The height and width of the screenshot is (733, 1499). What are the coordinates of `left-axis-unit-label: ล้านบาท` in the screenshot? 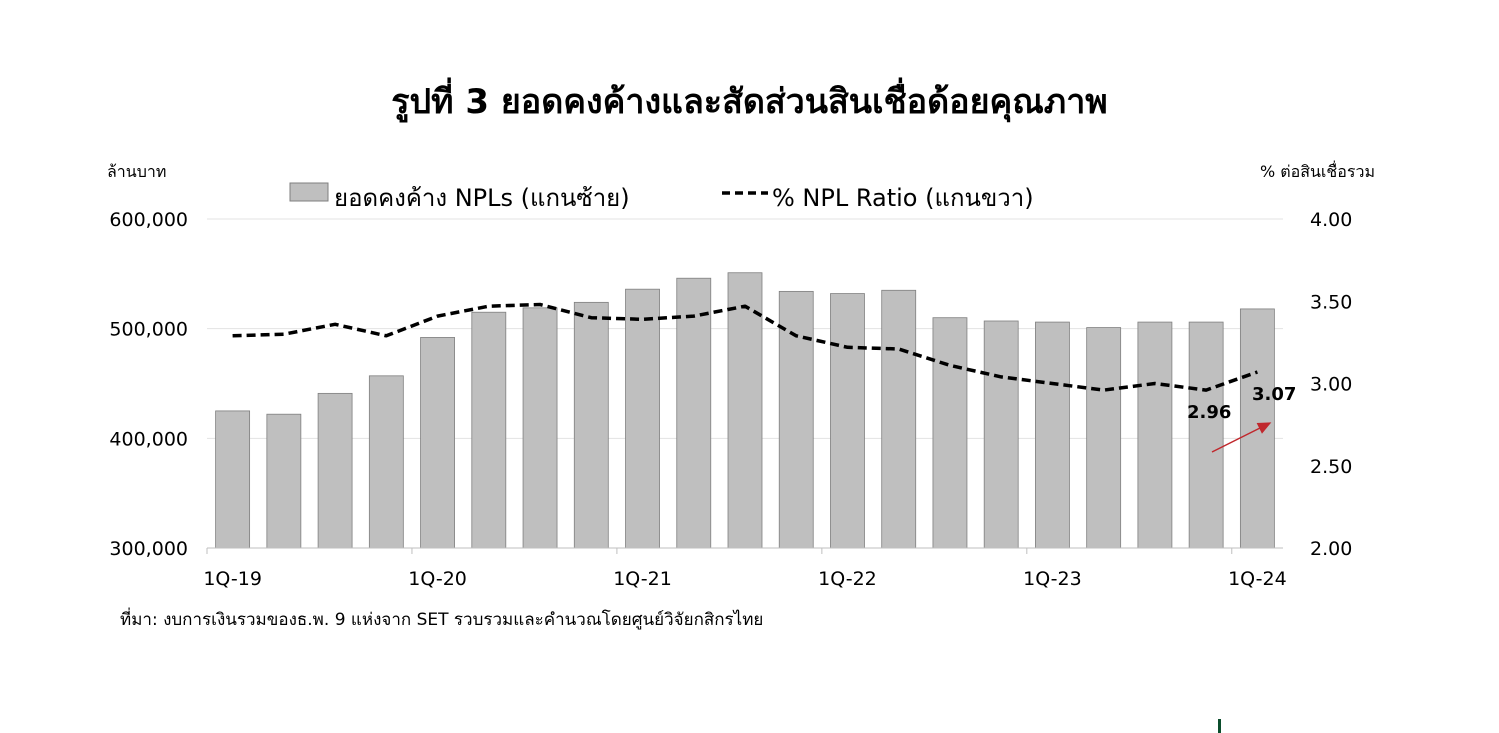 It's located at (136, 171).